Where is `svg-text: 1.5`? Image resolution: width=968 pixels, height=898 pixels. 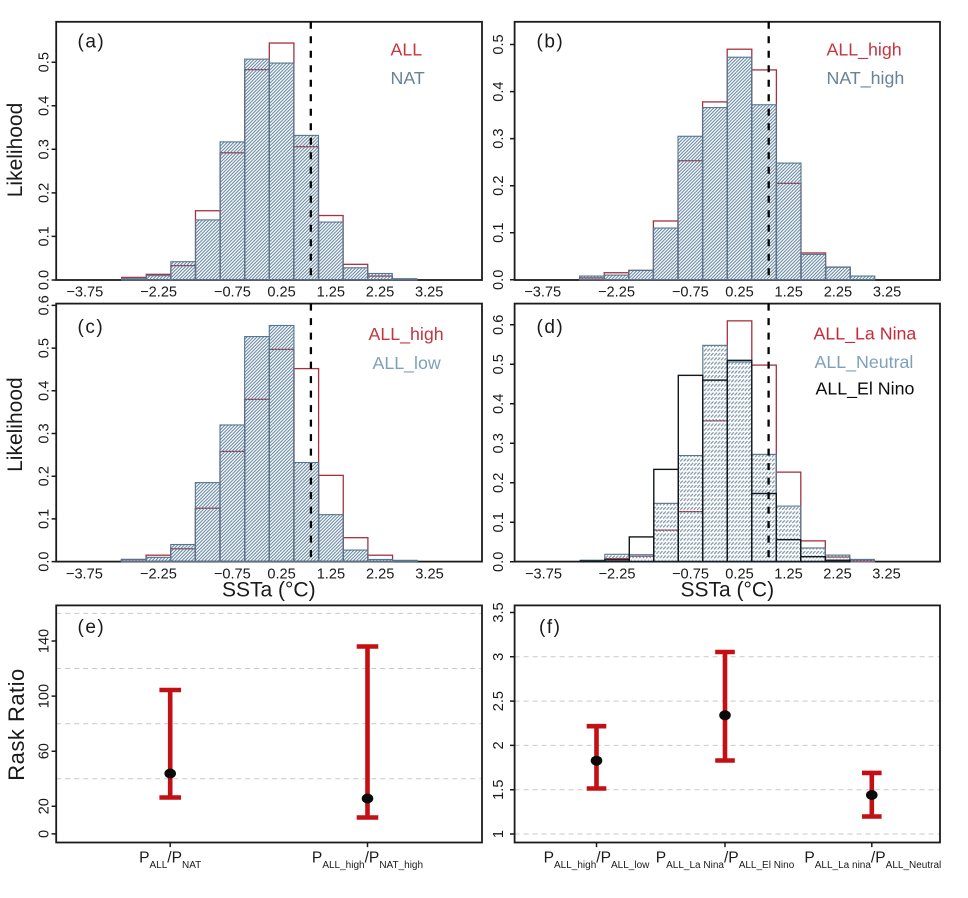 svg-text: 1.5 is located at coordinates (499, 790).